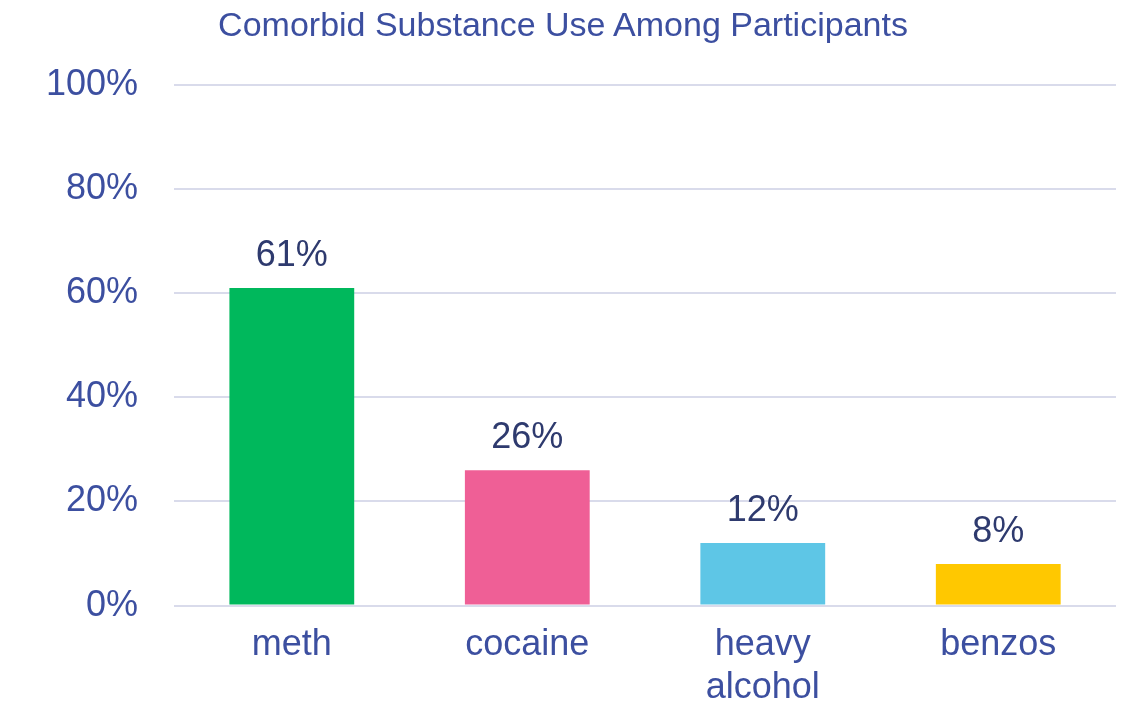 The width and height of the screenshot is (1124, 728). What do you see at coordinates (998, 529) in the screenshot?
I see `data-label: 8%` at bounding box center [998, 529].